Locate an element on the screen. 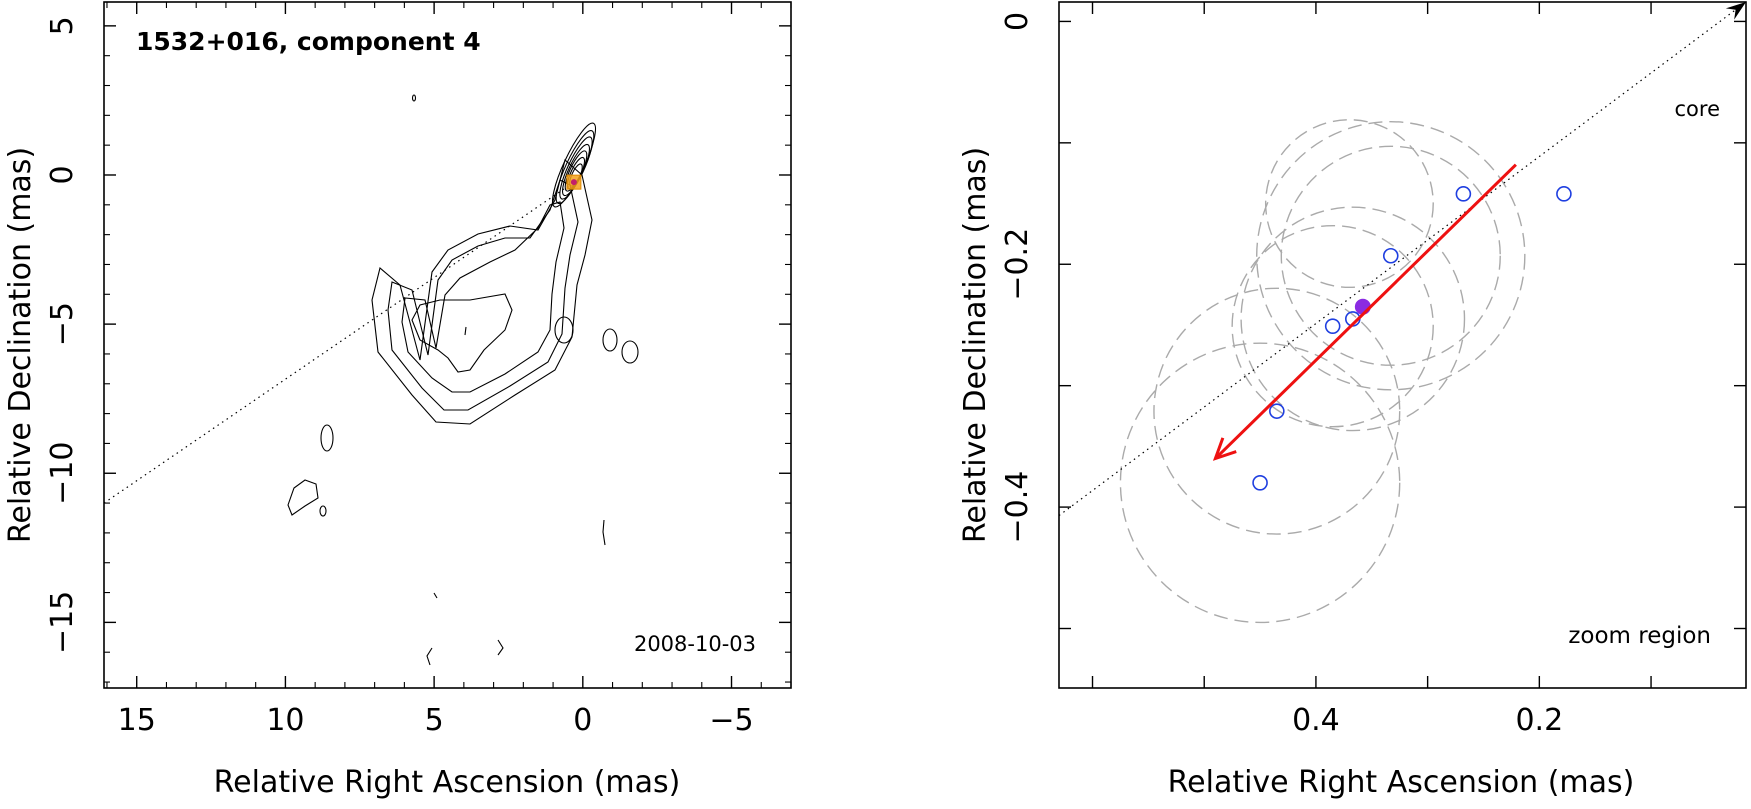  left-x-axis-label: Relative Right Ascension (mas) is located at coordinates (447, 782).